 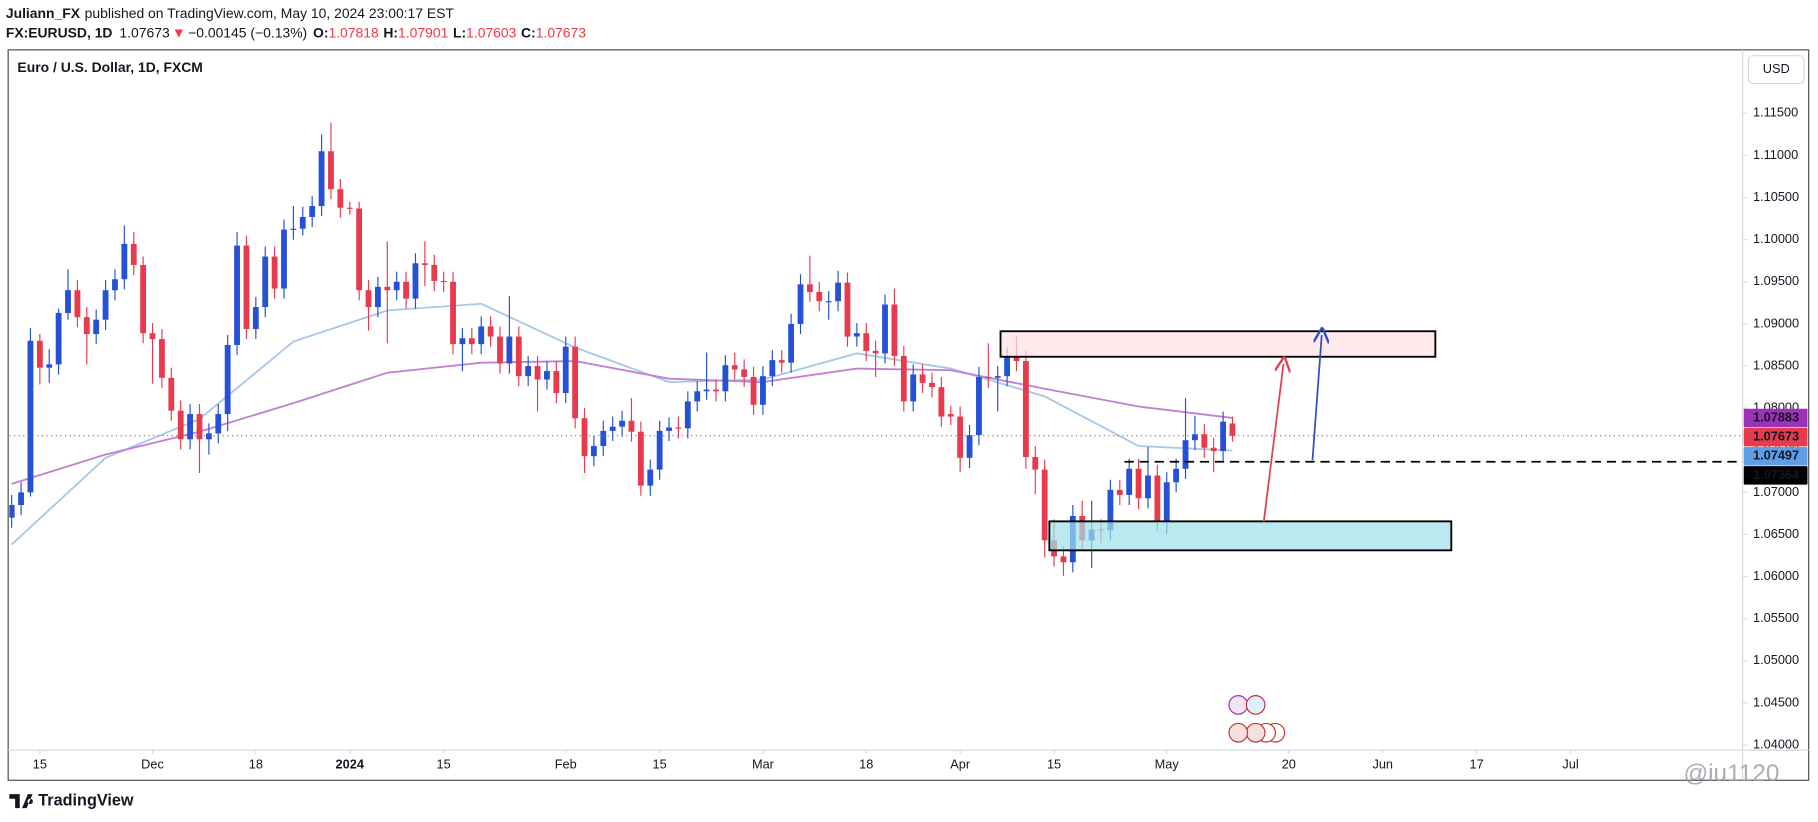 I want to click on brand-logo, so click(x=21, y=801).